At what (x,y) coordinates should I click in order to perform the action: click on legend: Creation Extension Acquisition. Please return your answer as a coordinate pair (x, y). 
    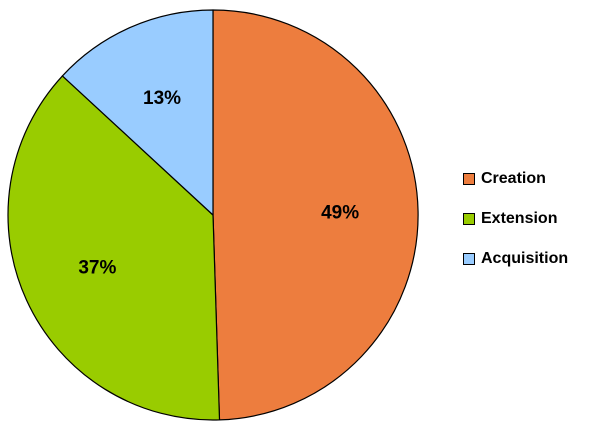
    Looking at the image, I should click on (515, 218).